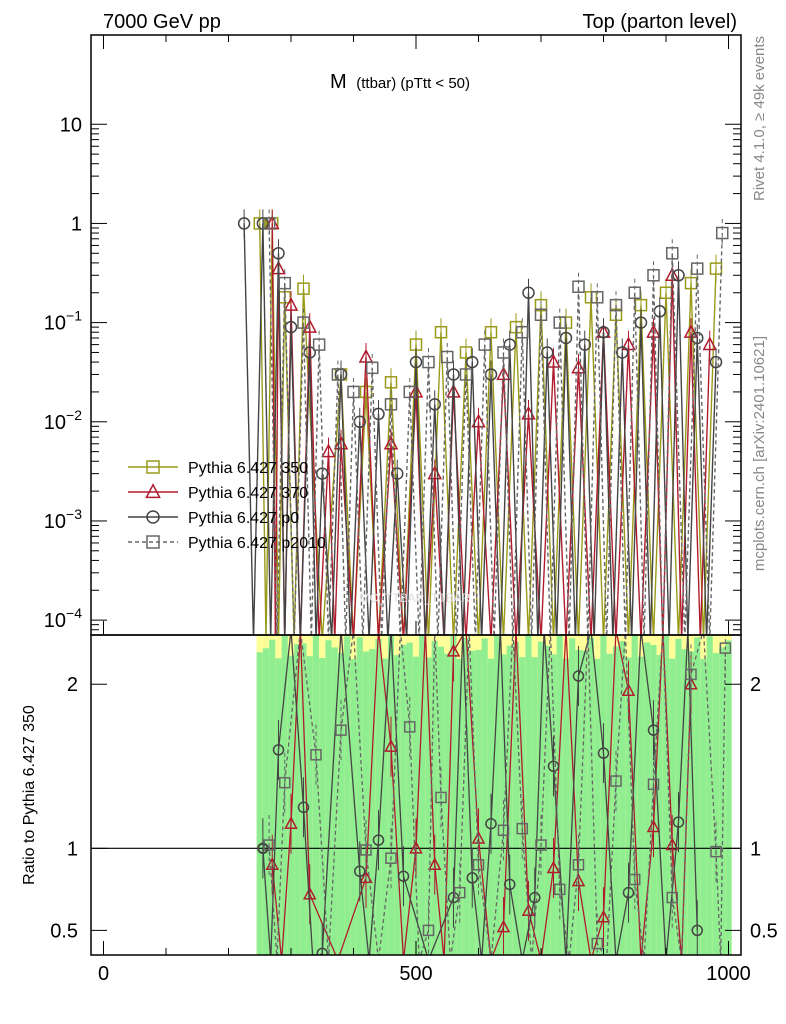 Image resolution: width=786 pixels, height=1024 pixels. I want to click on y-tick-label: 10⁻², so click(63, 420).